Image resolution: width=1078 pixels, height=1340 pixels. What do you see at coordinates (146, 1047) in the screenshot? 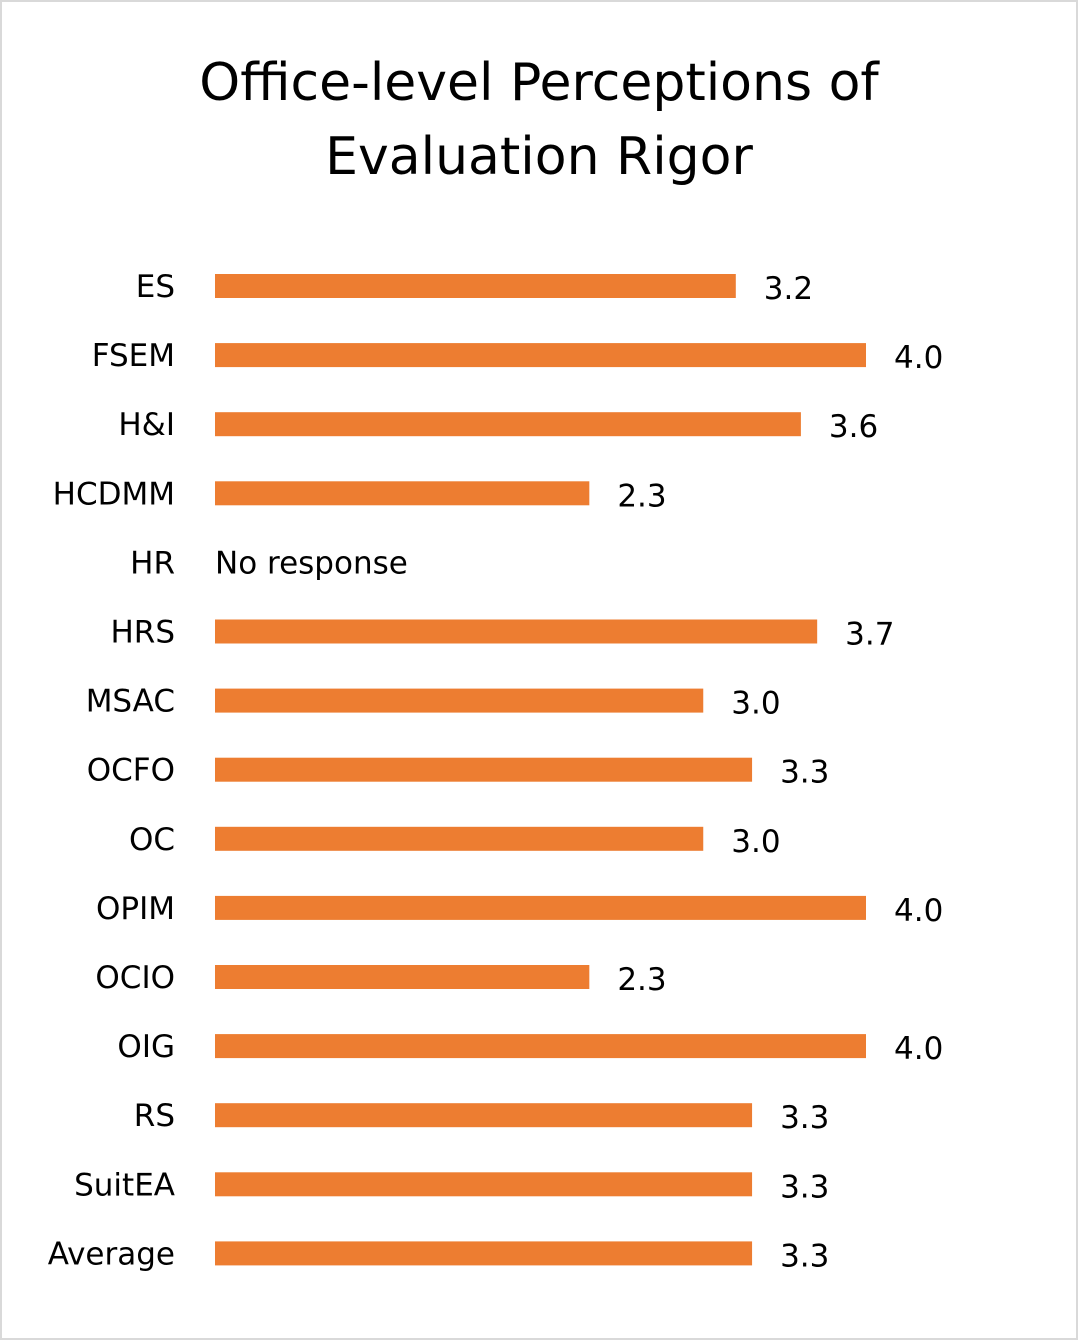
I see `category-label-oig: OIG` at bounding box center [146, 1047].